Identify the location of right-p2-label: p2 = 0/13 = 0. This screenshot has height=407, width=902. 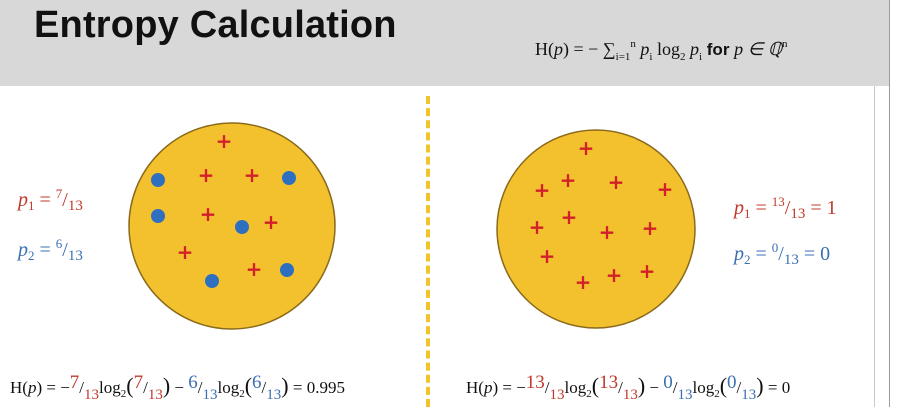
(782, 254).